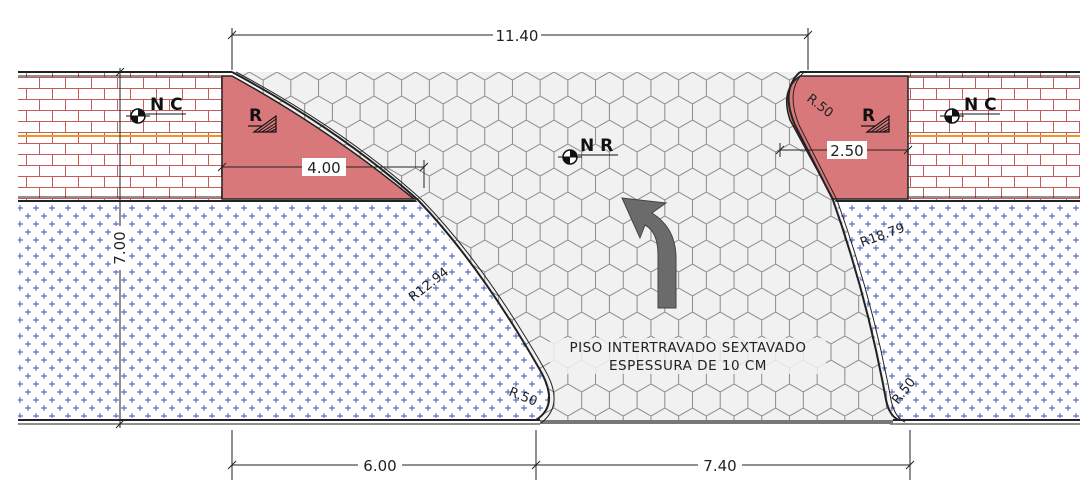 Image resolution: width=1080 pixels, height=485 pixels. I want to click on ramp-left-label: R, so click(255, 116).